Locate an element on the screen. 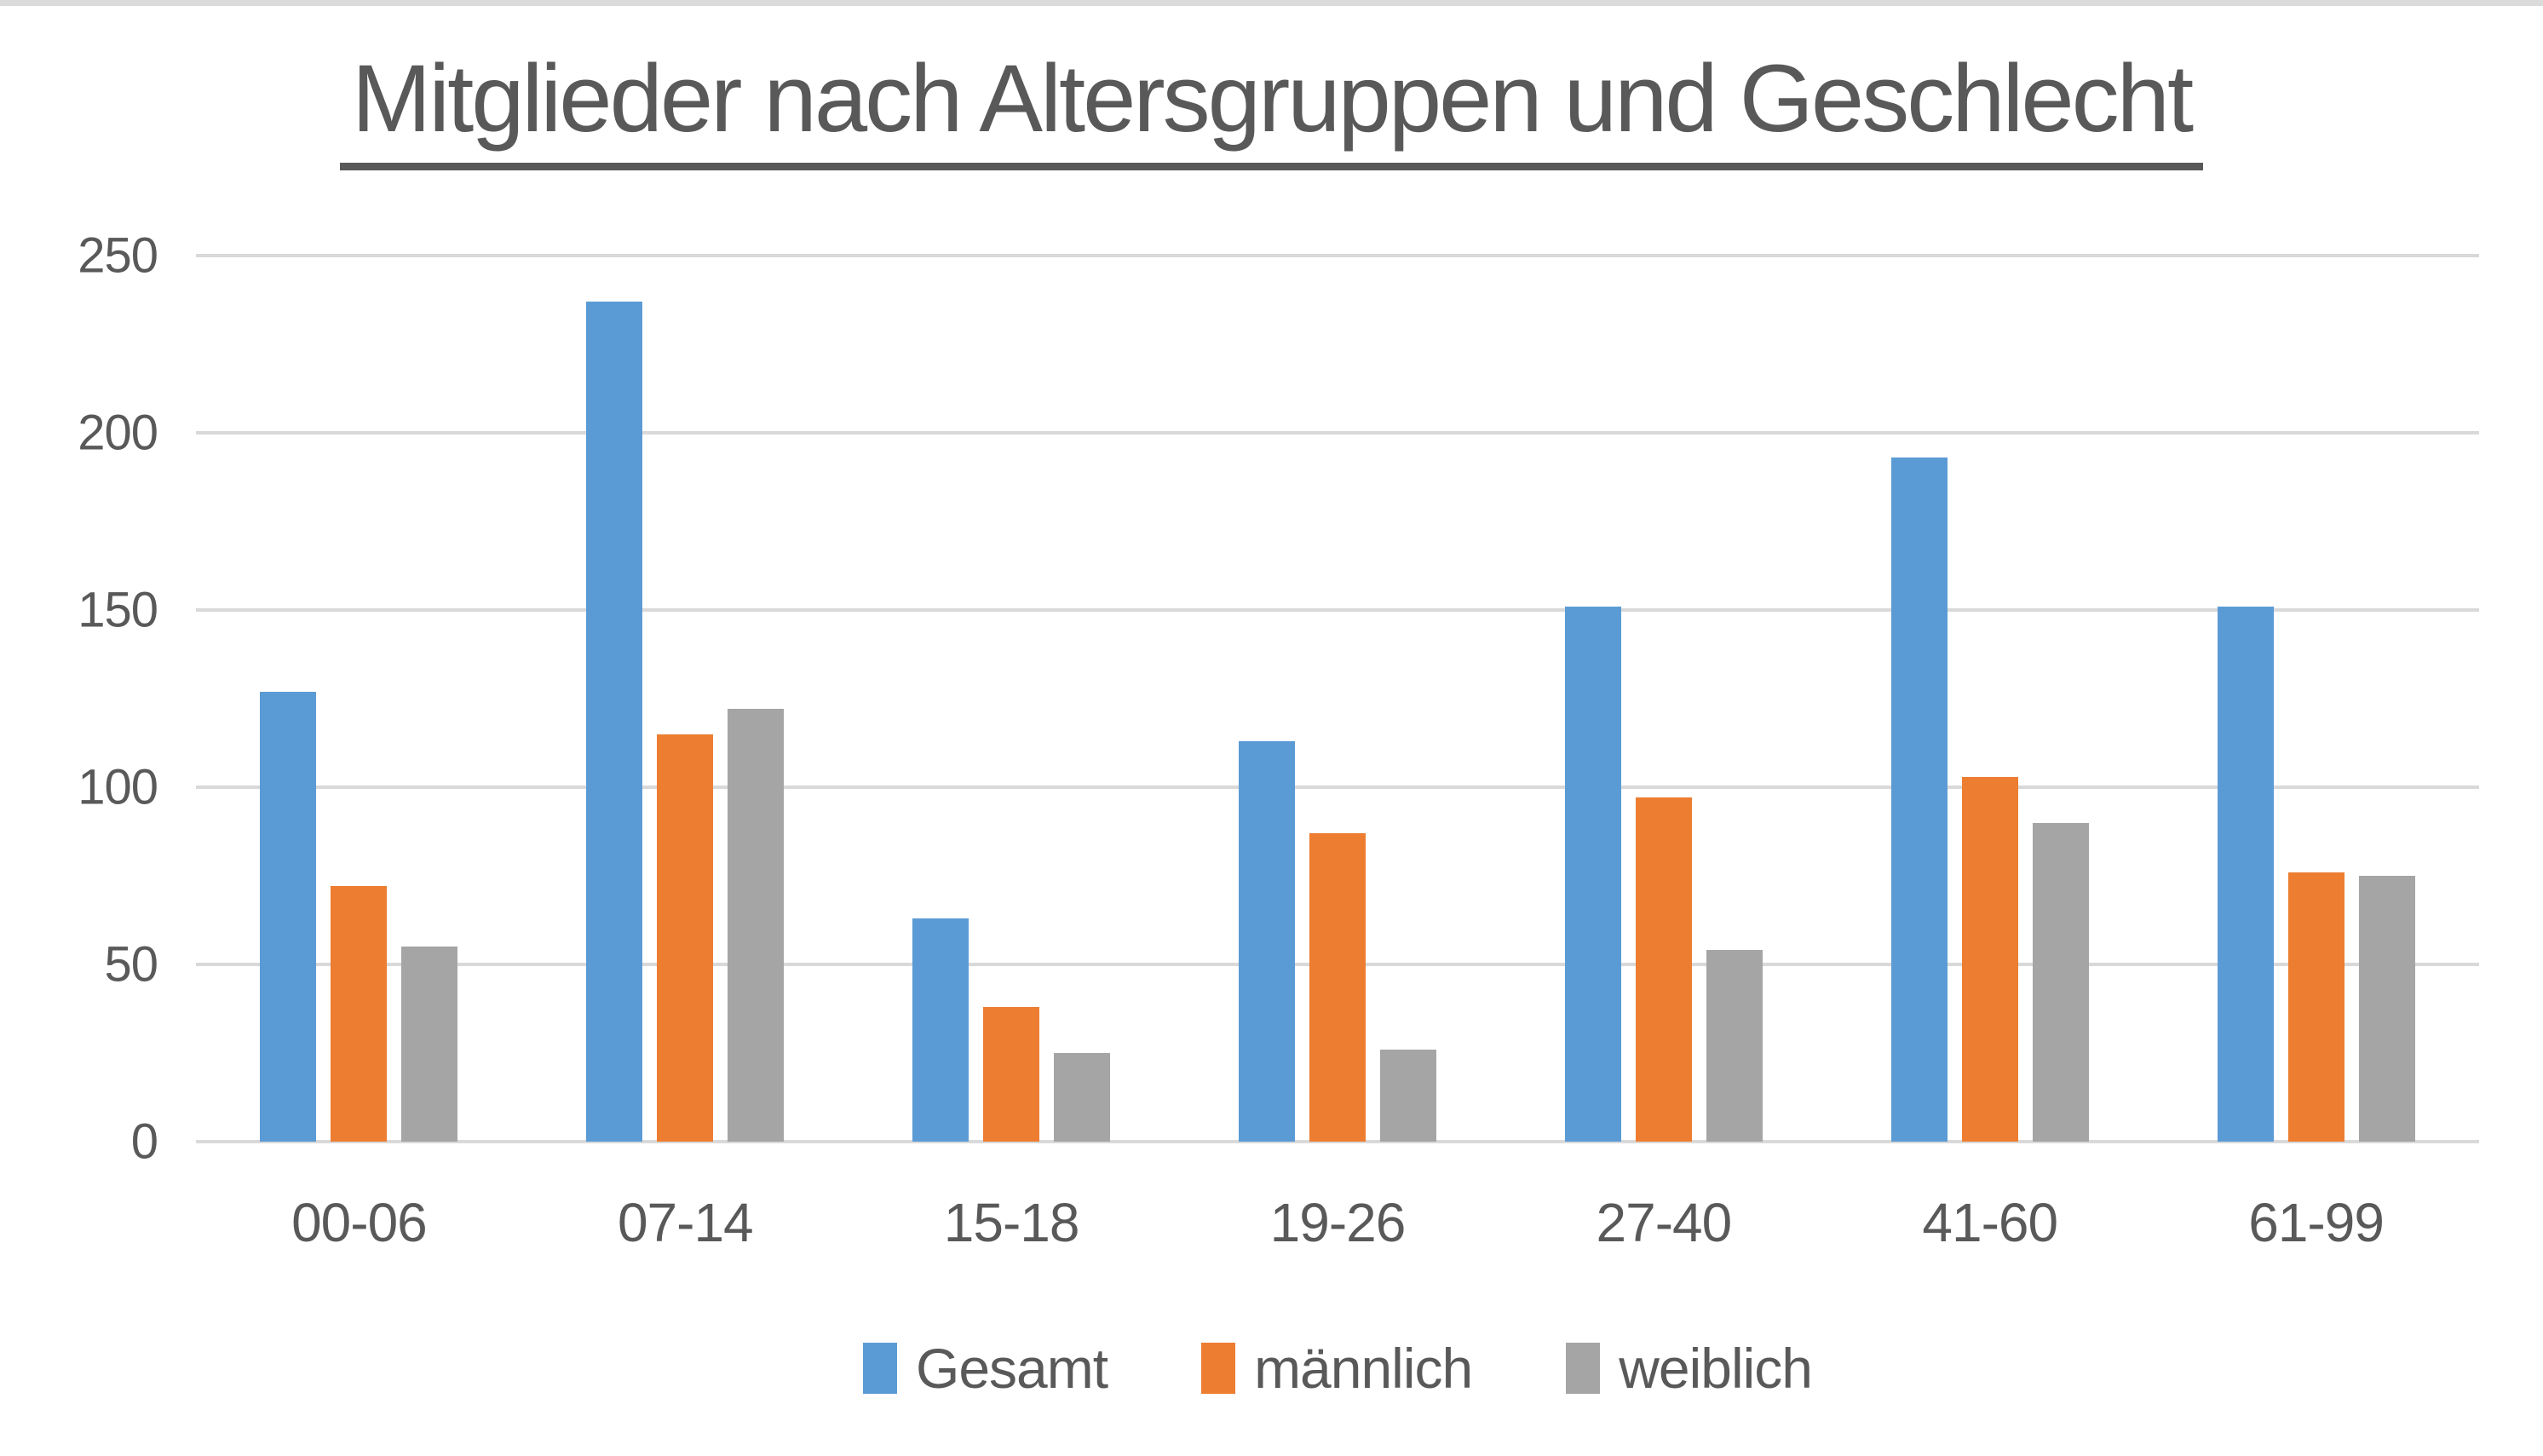 The image size is (2543, 1456). bar-männlich-00-06 is located at coordinates (359, 1014).